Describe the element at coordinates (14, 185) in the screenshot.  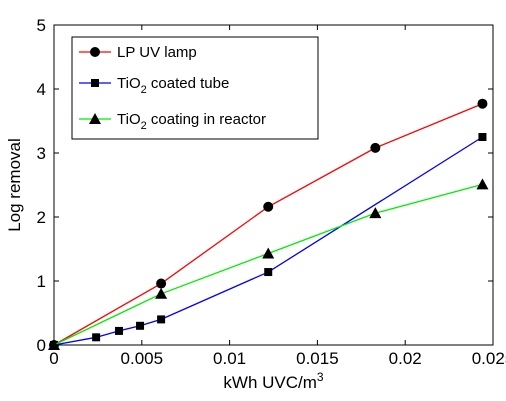
I see `y-axis-title: Log removal` at that location.